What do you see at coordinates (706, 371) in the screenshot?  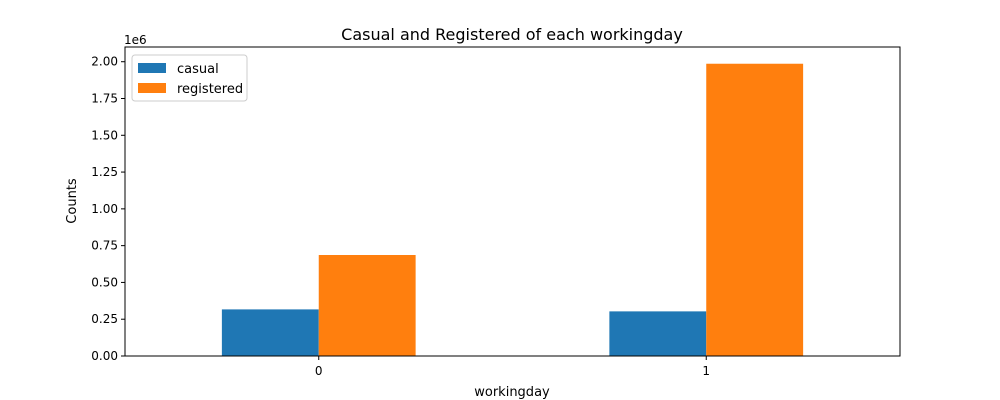 I see `x-tick-label: 1` at bounding box center [706, 371].